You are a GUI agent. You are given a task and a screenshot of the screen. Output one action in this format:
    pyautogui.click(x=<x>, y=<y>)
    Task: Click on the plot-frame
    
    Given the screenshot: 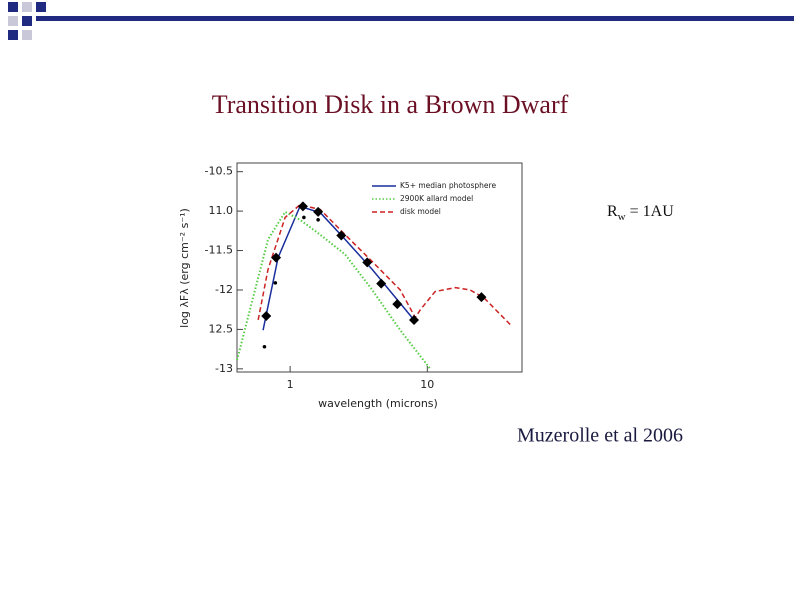 What is the action you would take?
    pyautogui.click(x=379, y=267)
    